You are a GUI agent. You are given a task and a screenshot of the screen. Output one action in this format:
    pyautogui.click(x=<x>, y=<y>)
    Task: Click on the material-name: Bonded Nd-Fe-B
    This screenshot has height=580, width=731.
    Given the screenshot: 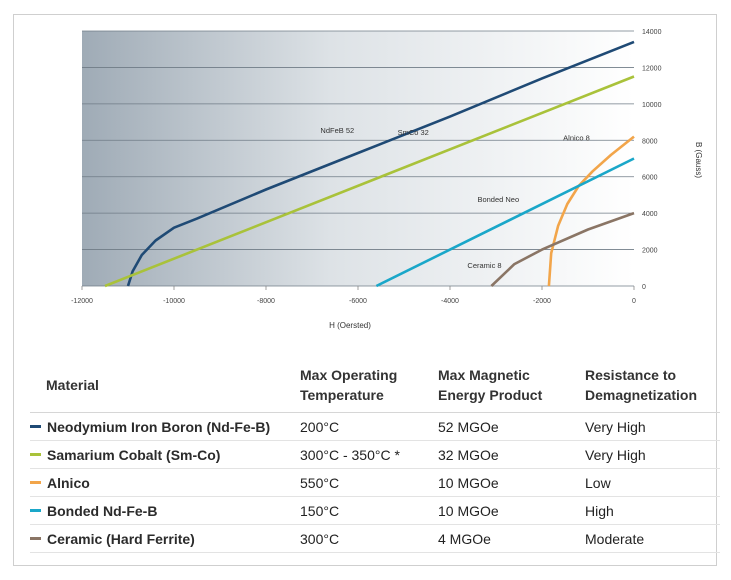 What is the action you would take?
    pyautogui.click(x=102, y=510)
    